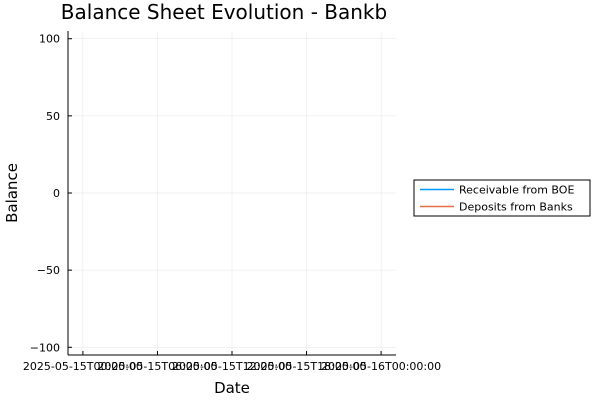  I want to click on y-tick-label: 0, so click(56, 193).